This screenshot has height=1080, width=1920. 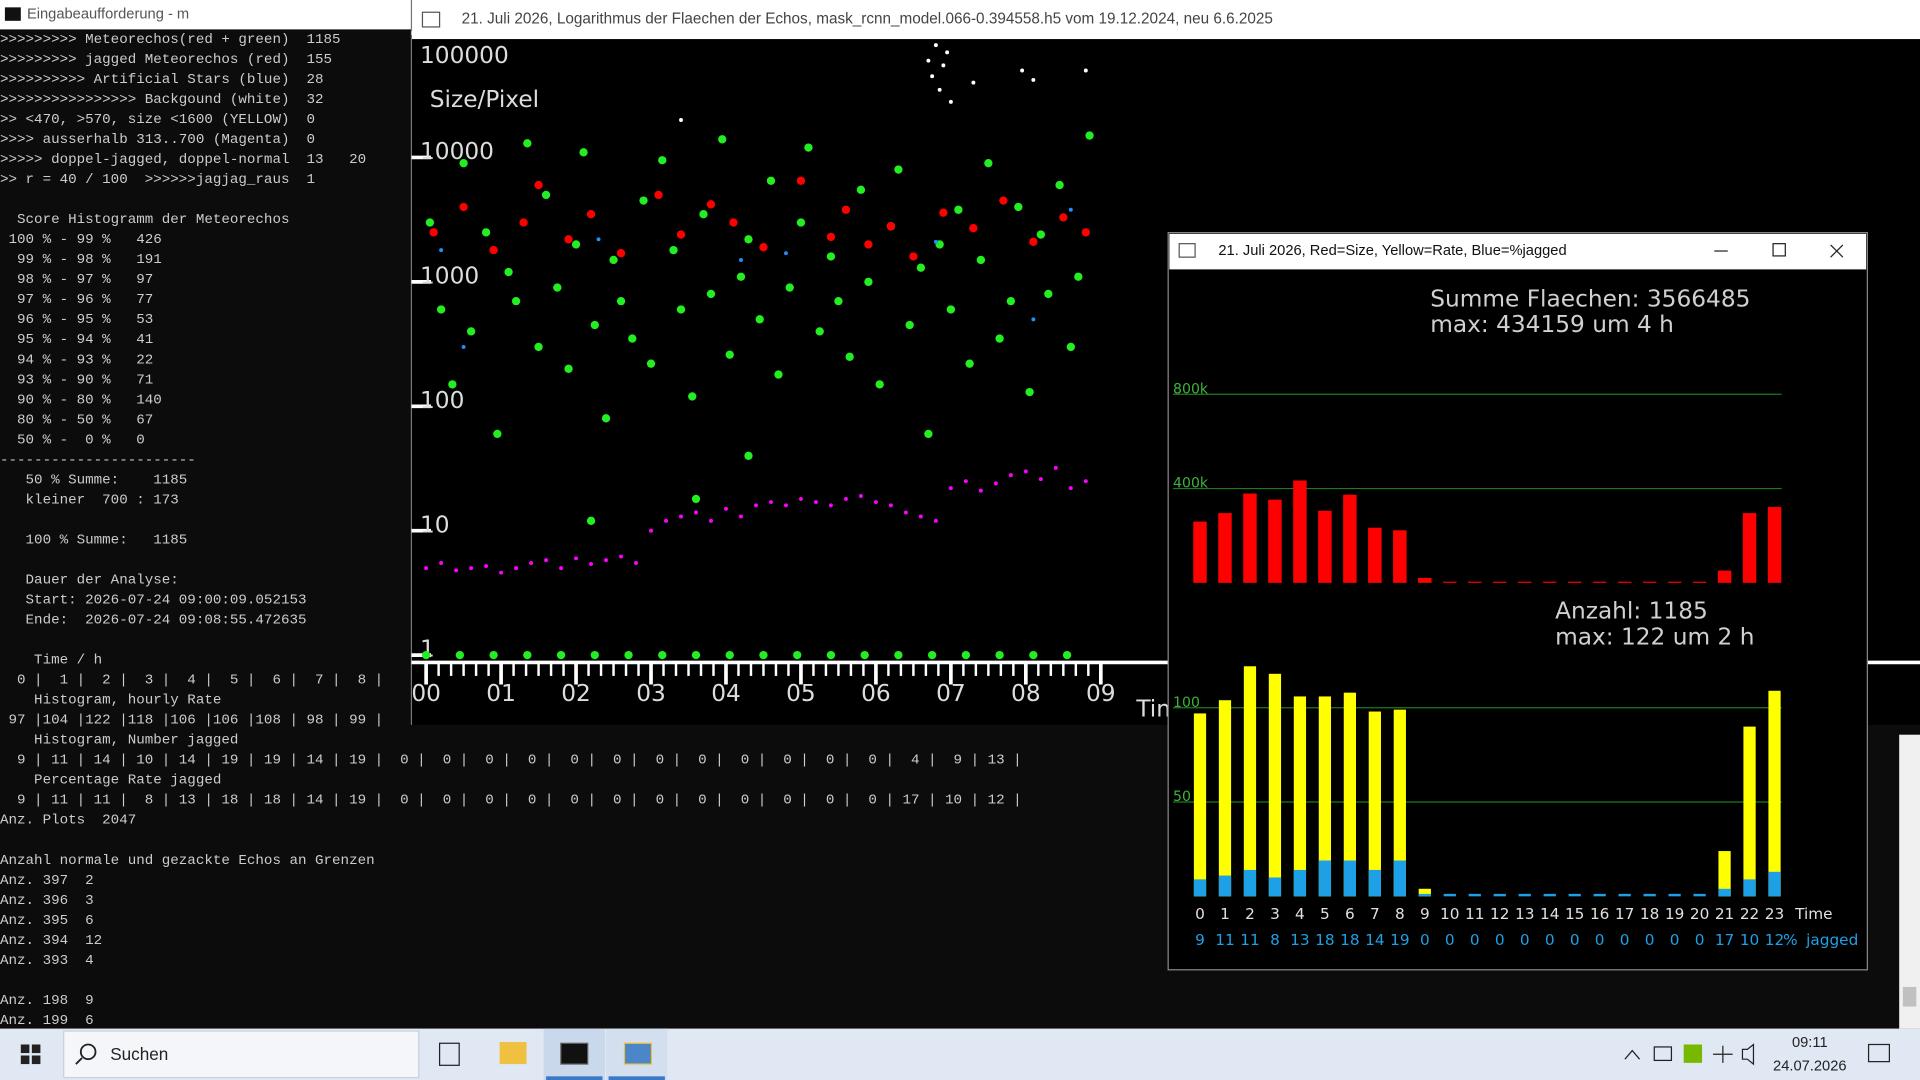 I want to click on console-line: >>>>>>>>>>>>>>>> Backgound (white) 32, so click(x=162, y=100).